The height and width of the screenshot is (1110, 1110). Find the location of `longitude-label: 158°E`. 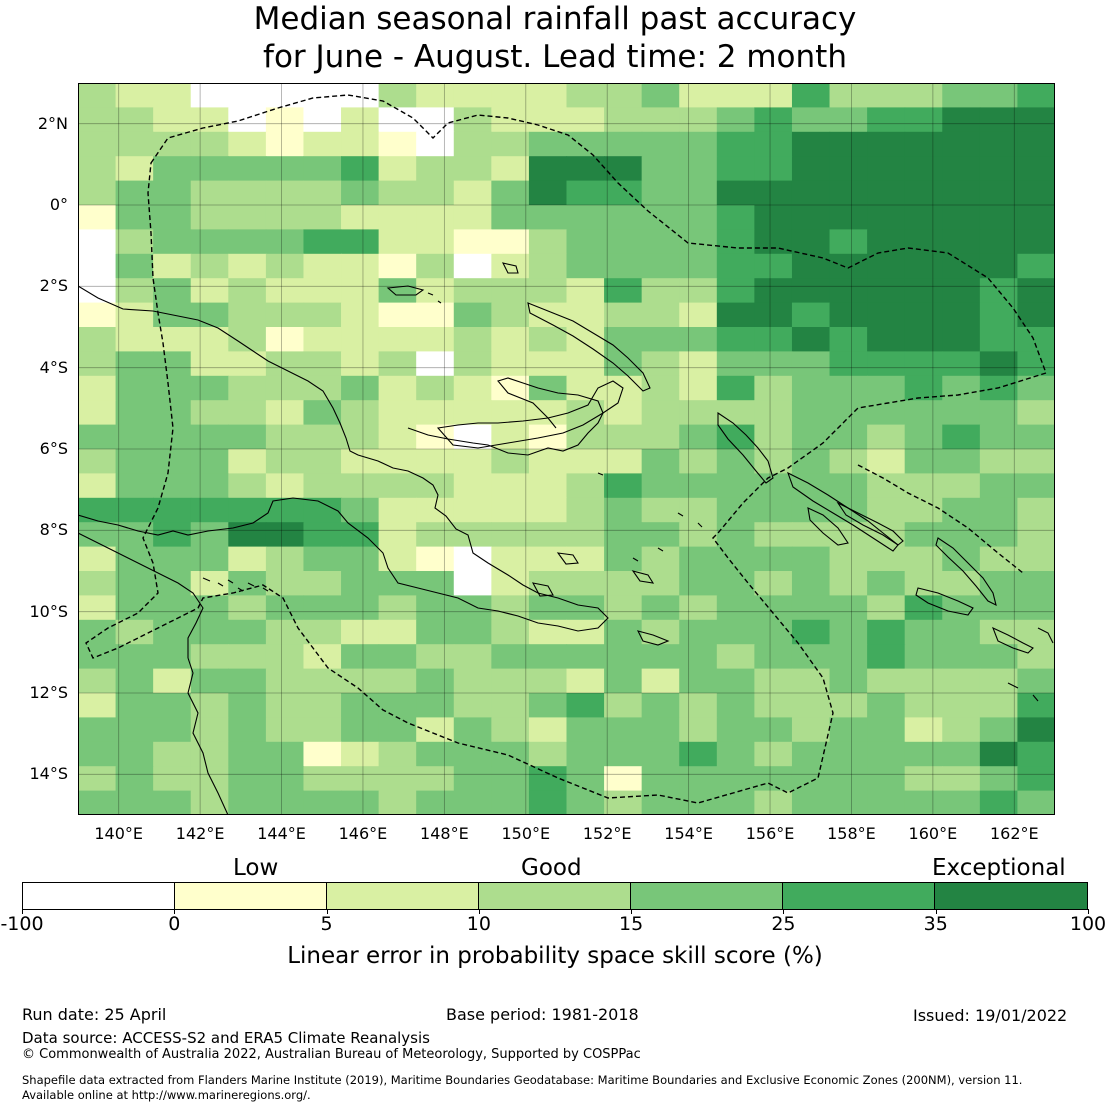

longitude-label: 158°E is located at coordinates (851, 833).